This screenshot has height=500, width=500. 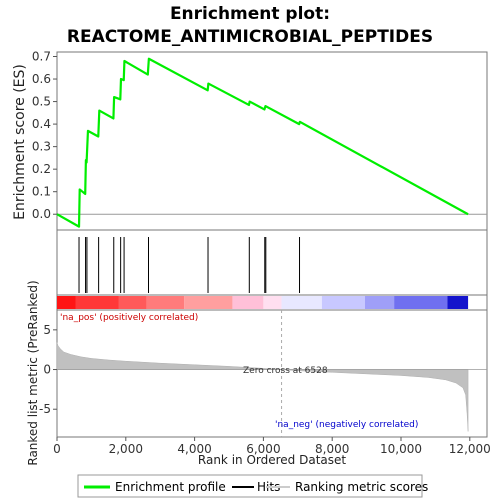 I want to click on hits-panel-frame, so click(x=272, y=262).